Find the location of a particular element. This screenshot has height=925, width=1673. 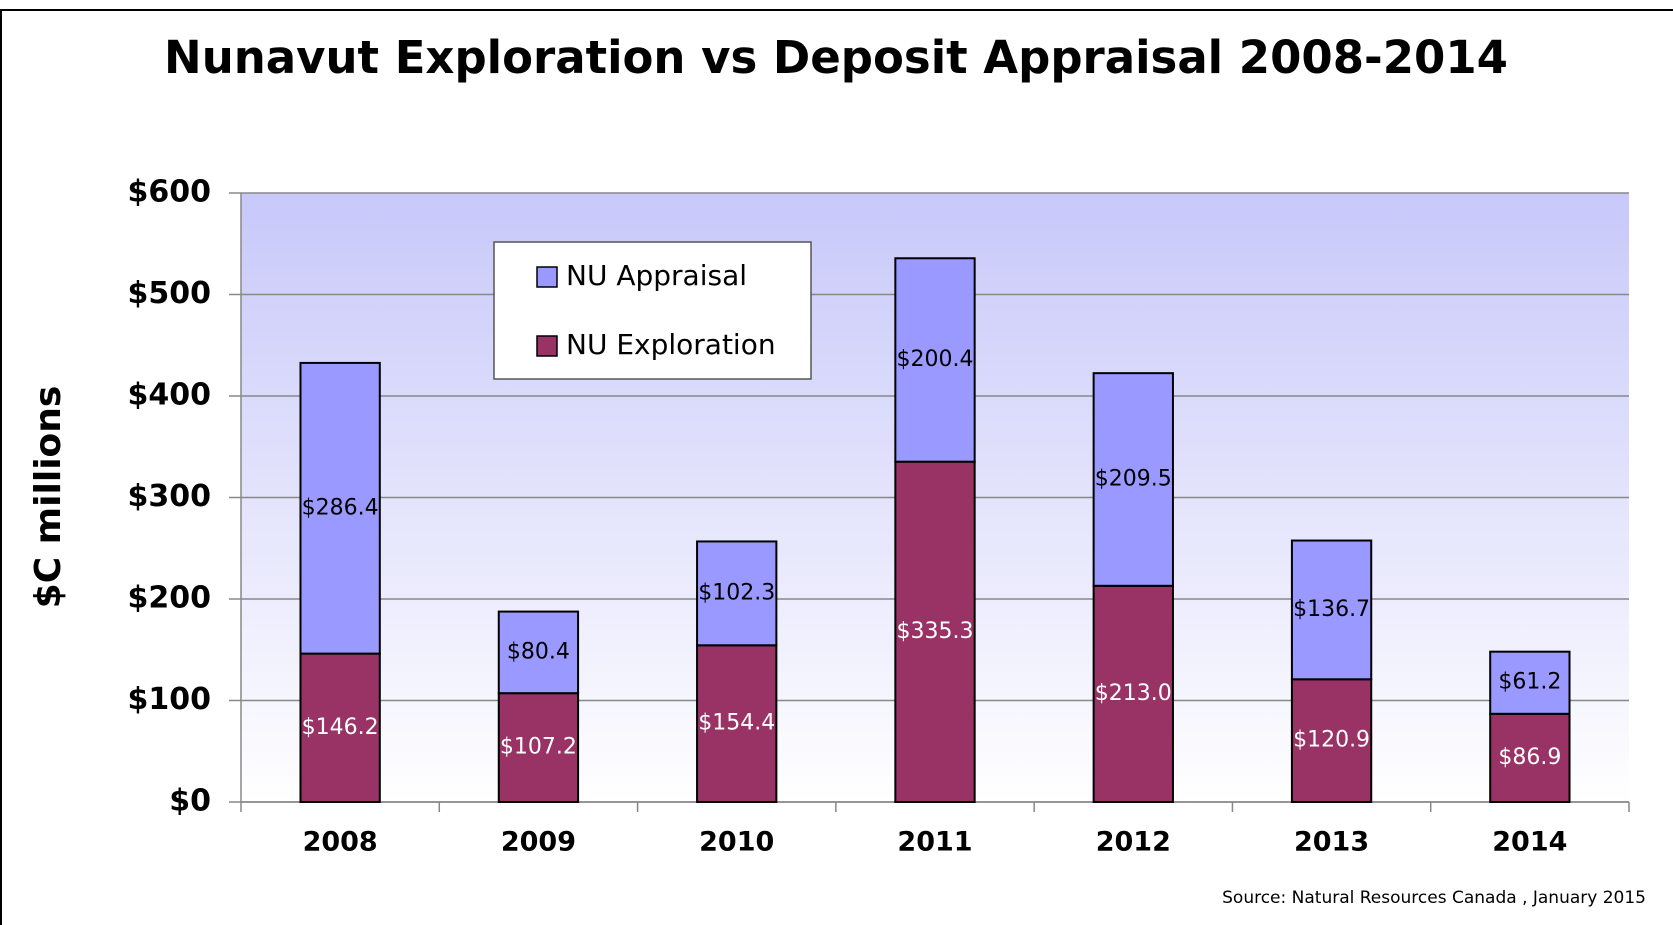

y-tick-label: $400 is located at coordinates (170, 395).